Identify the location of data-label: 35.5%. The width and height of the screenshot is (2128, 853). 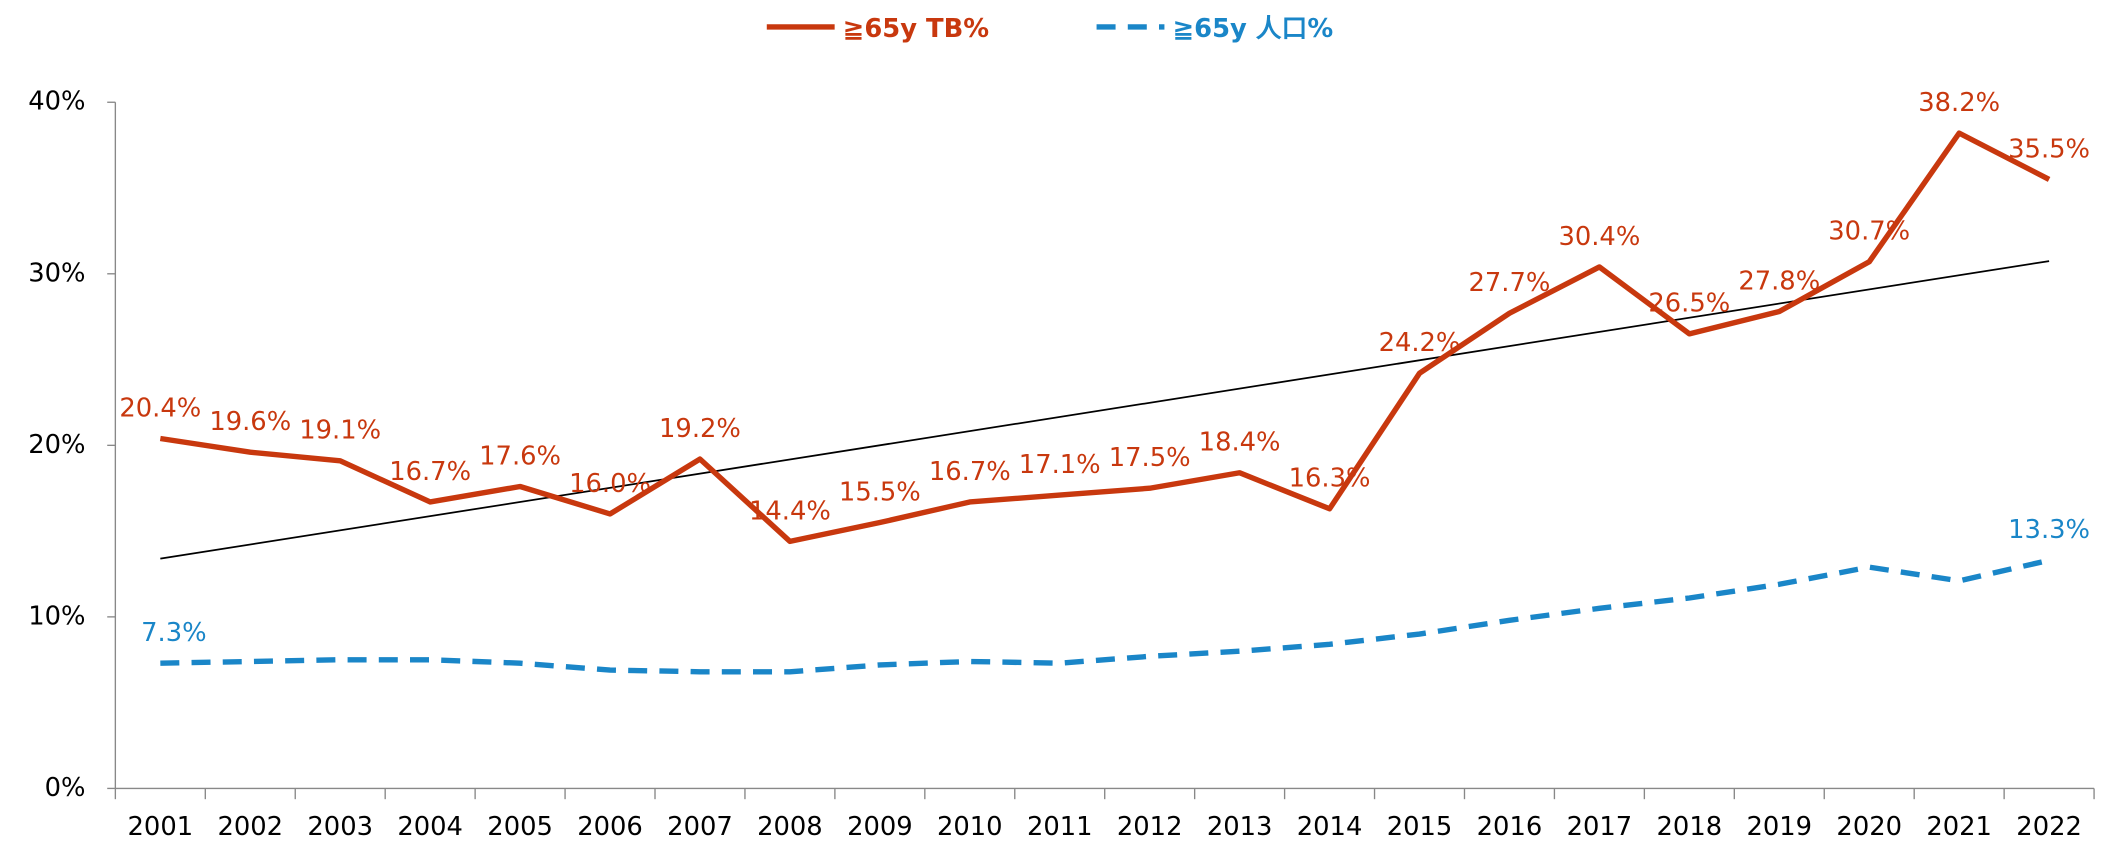
(2049, 149).